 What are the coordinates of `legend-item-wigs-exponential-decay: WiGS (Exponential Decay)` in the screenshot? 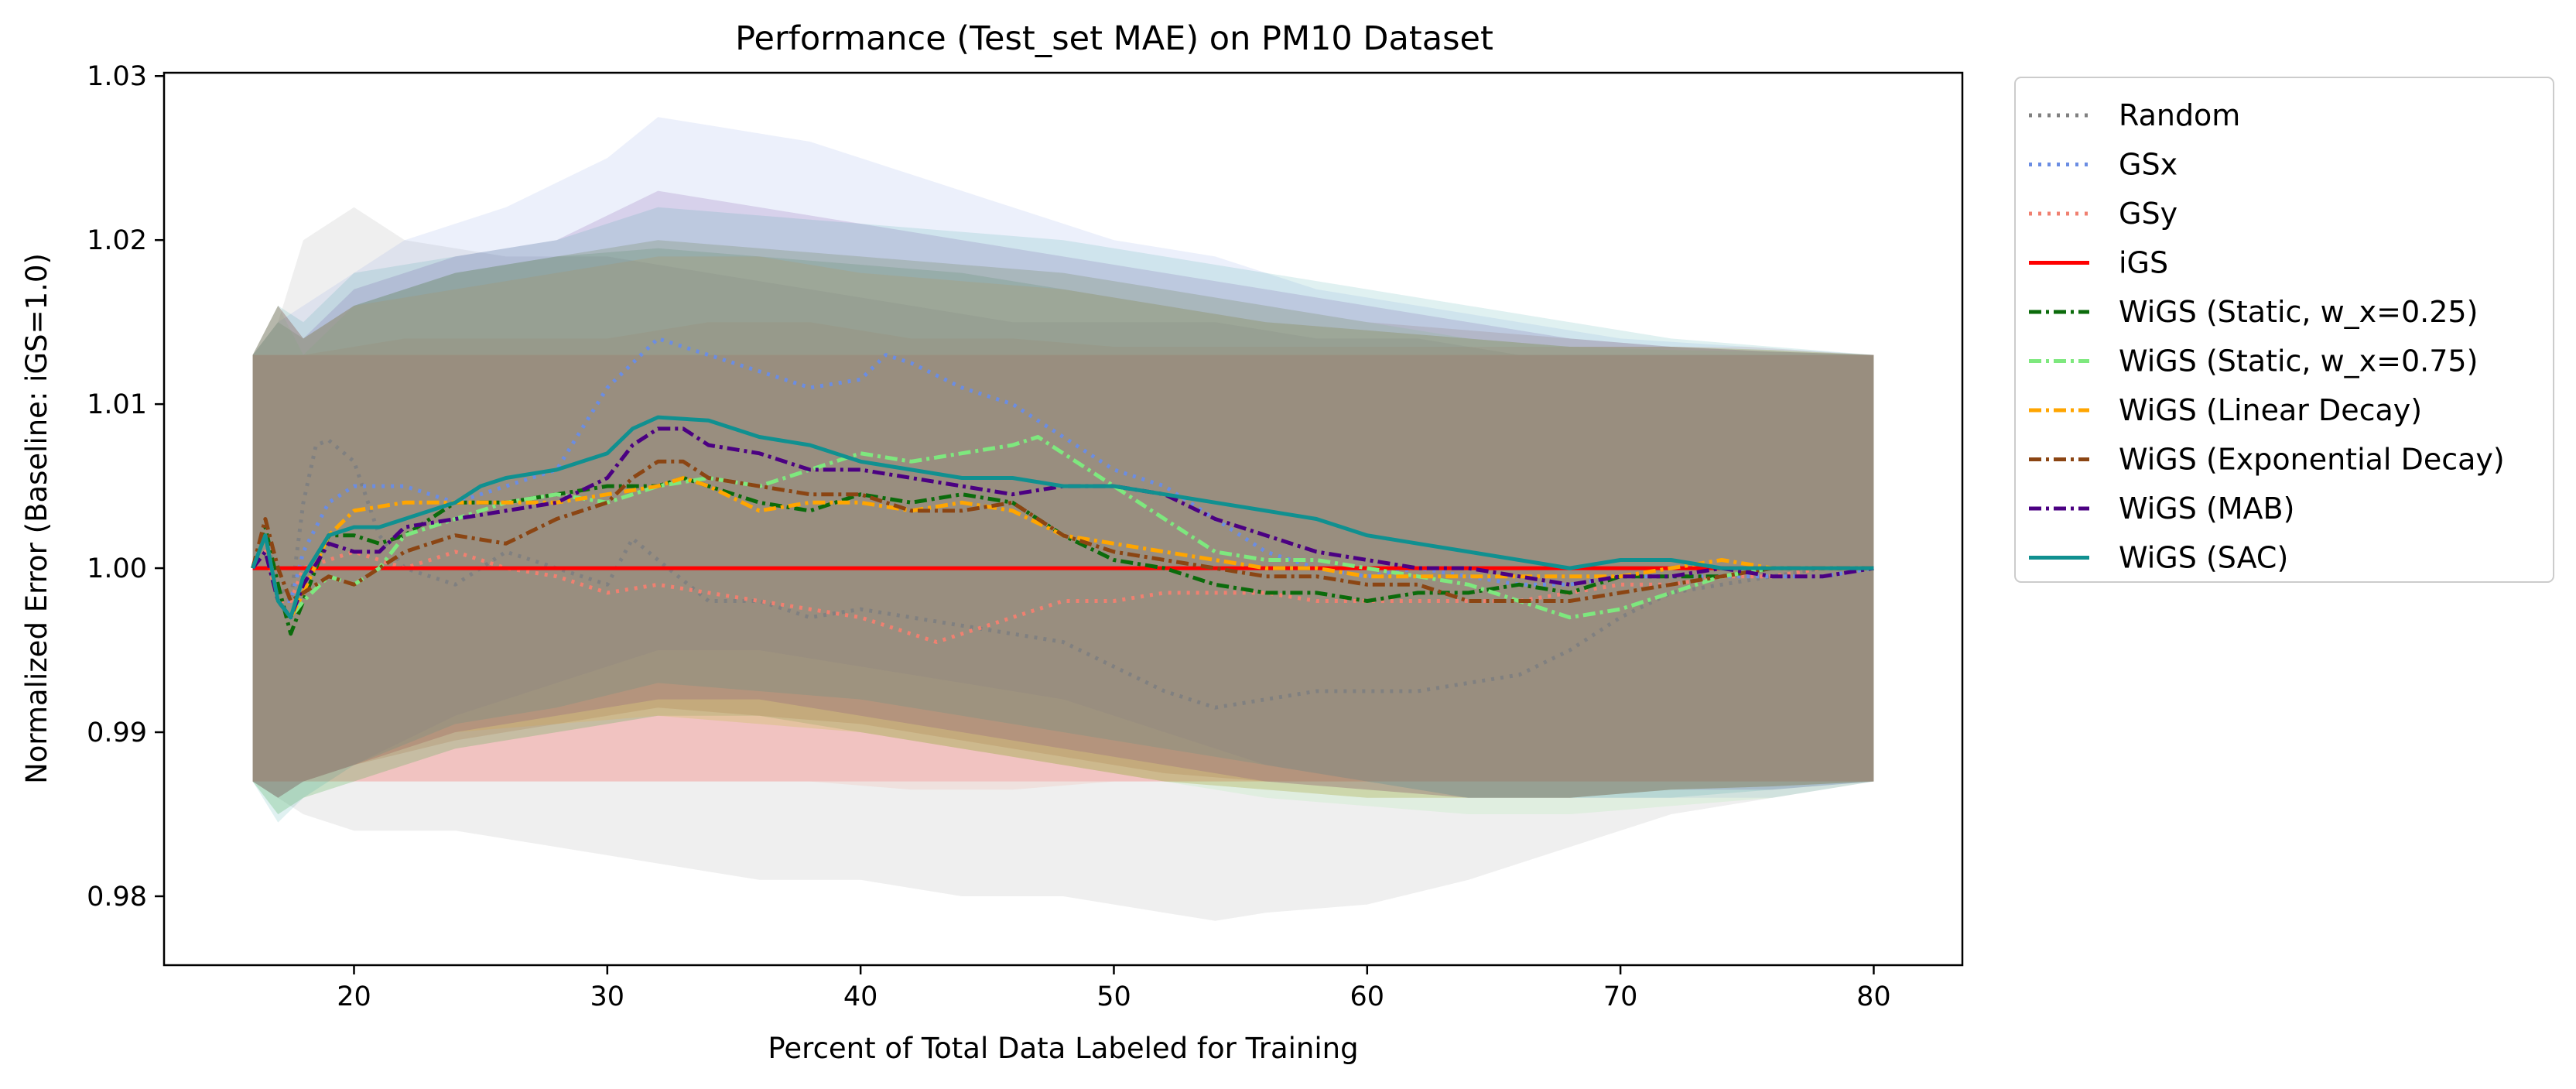 It's located at (2267, 460).